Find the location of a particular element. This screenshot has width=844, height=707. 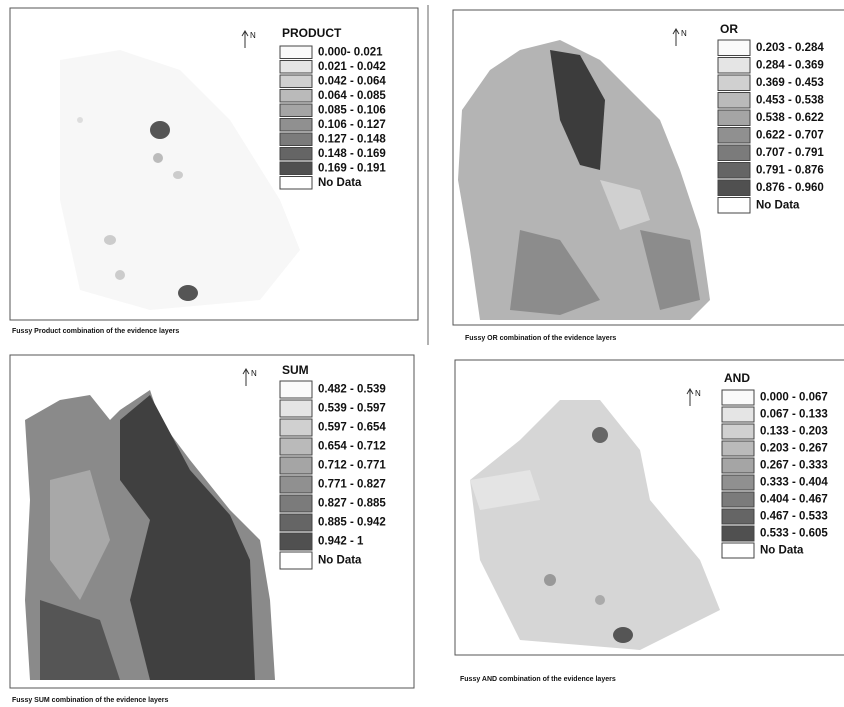

legend-label: 0.064 - 0.085 is located at coordinates (352, 96).